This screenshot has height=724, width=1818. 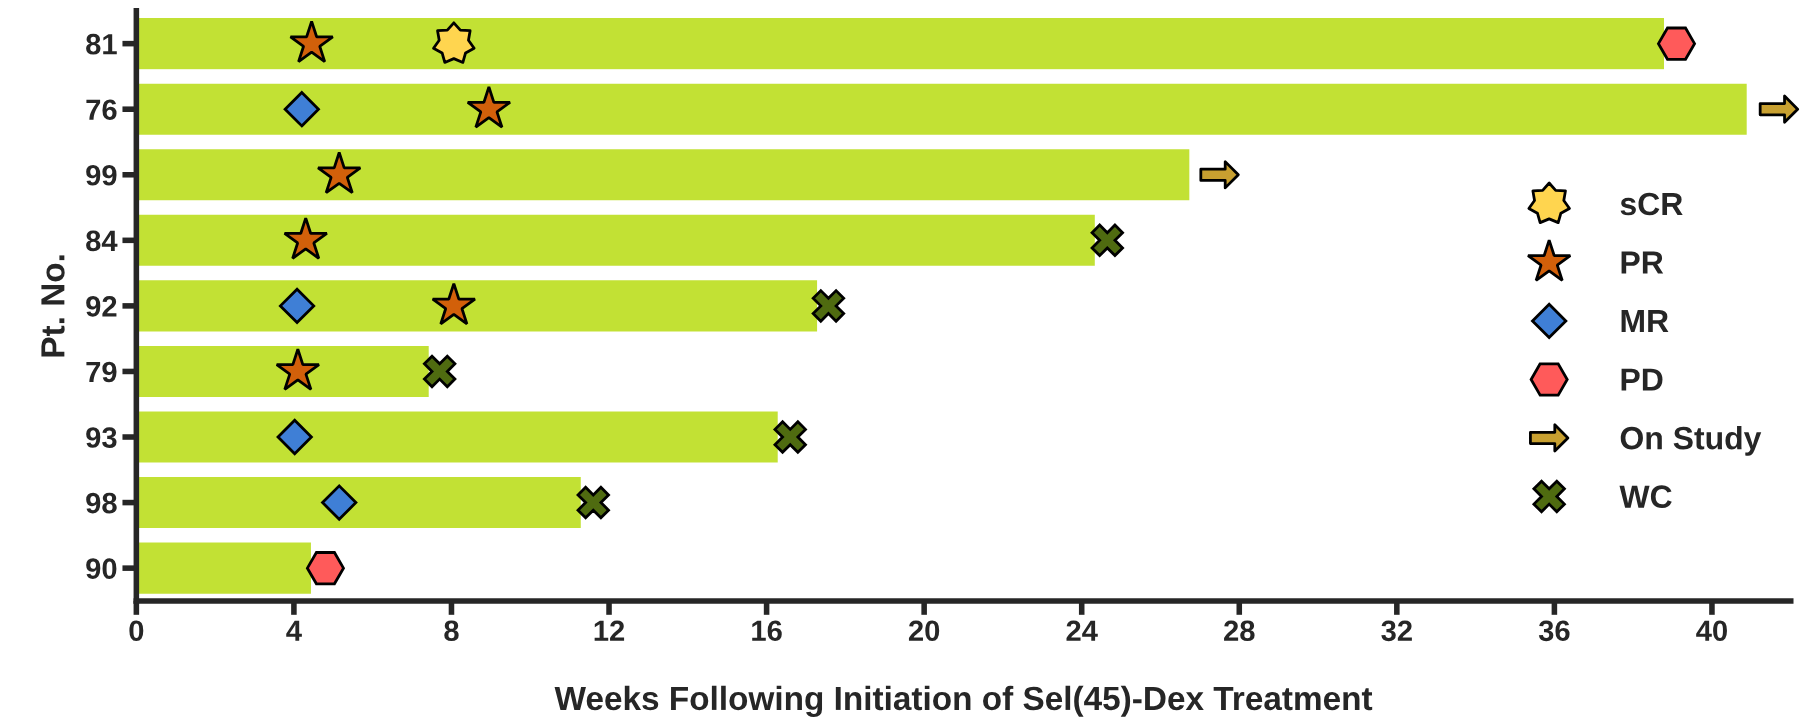 I want to click on legend-label: MR, so click(x=1645, y=321).